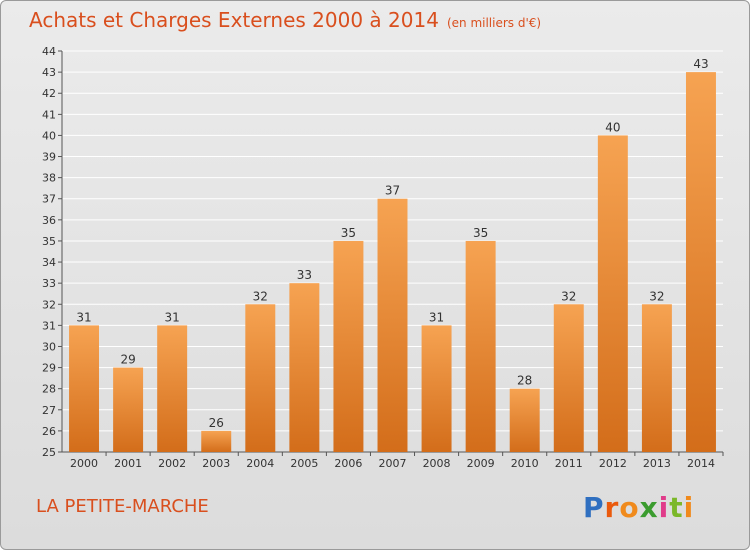 The height and width of the screenshot is (550, 750). Describe the element at coordinates (649, 507) in the screenshot. I see `logo-letter: x` at that location.